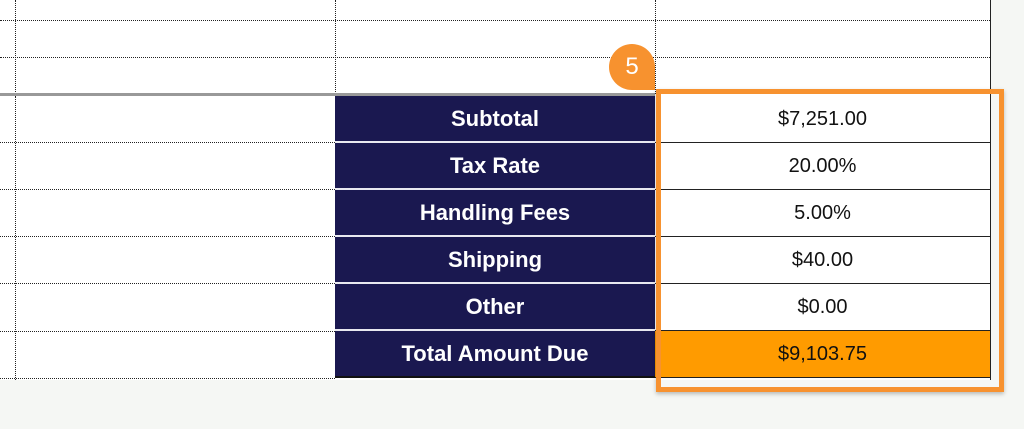 This screenshot has height=429, width=1024. I want to click on step-number: 5, so click(632, 66).